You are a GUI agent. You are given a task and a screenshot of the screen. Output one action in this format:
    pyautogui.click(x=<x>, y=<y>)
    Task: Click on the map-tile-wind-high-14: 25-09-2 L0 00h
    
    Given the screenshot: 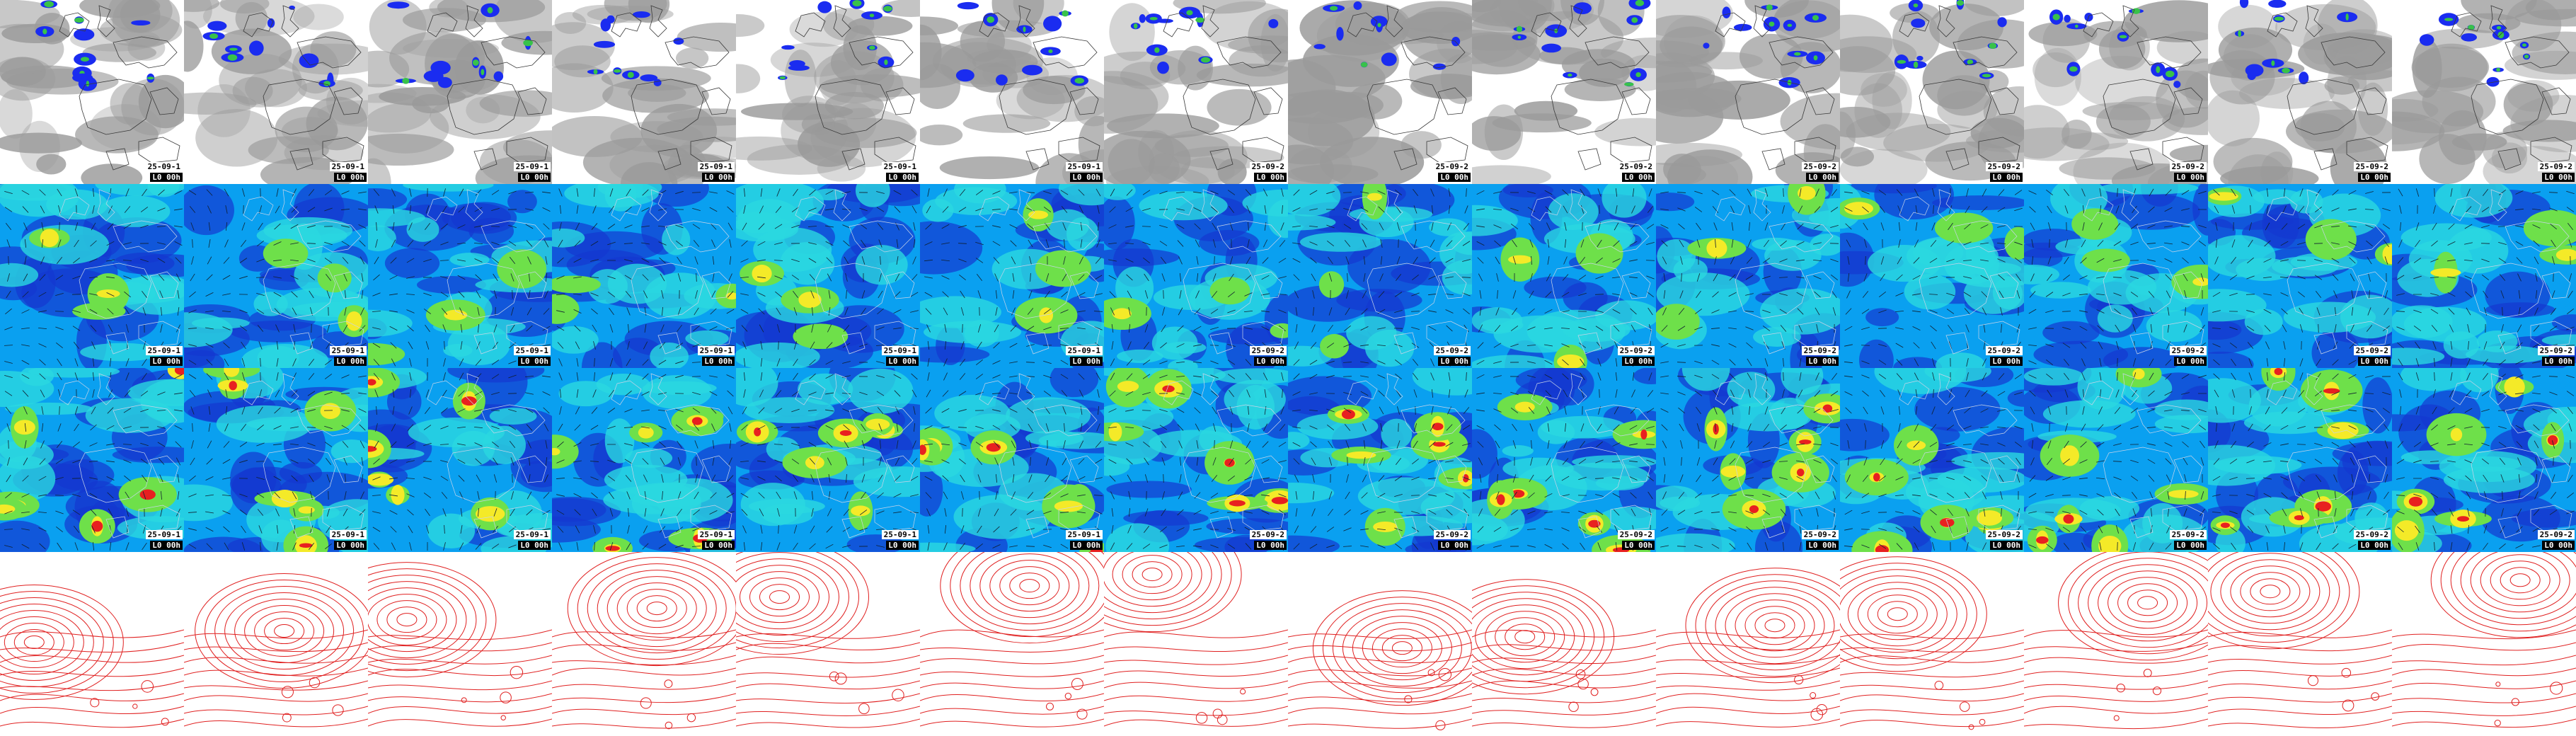 What is the action you would take?
    pyautogui.click(x=2484, y=460)
    